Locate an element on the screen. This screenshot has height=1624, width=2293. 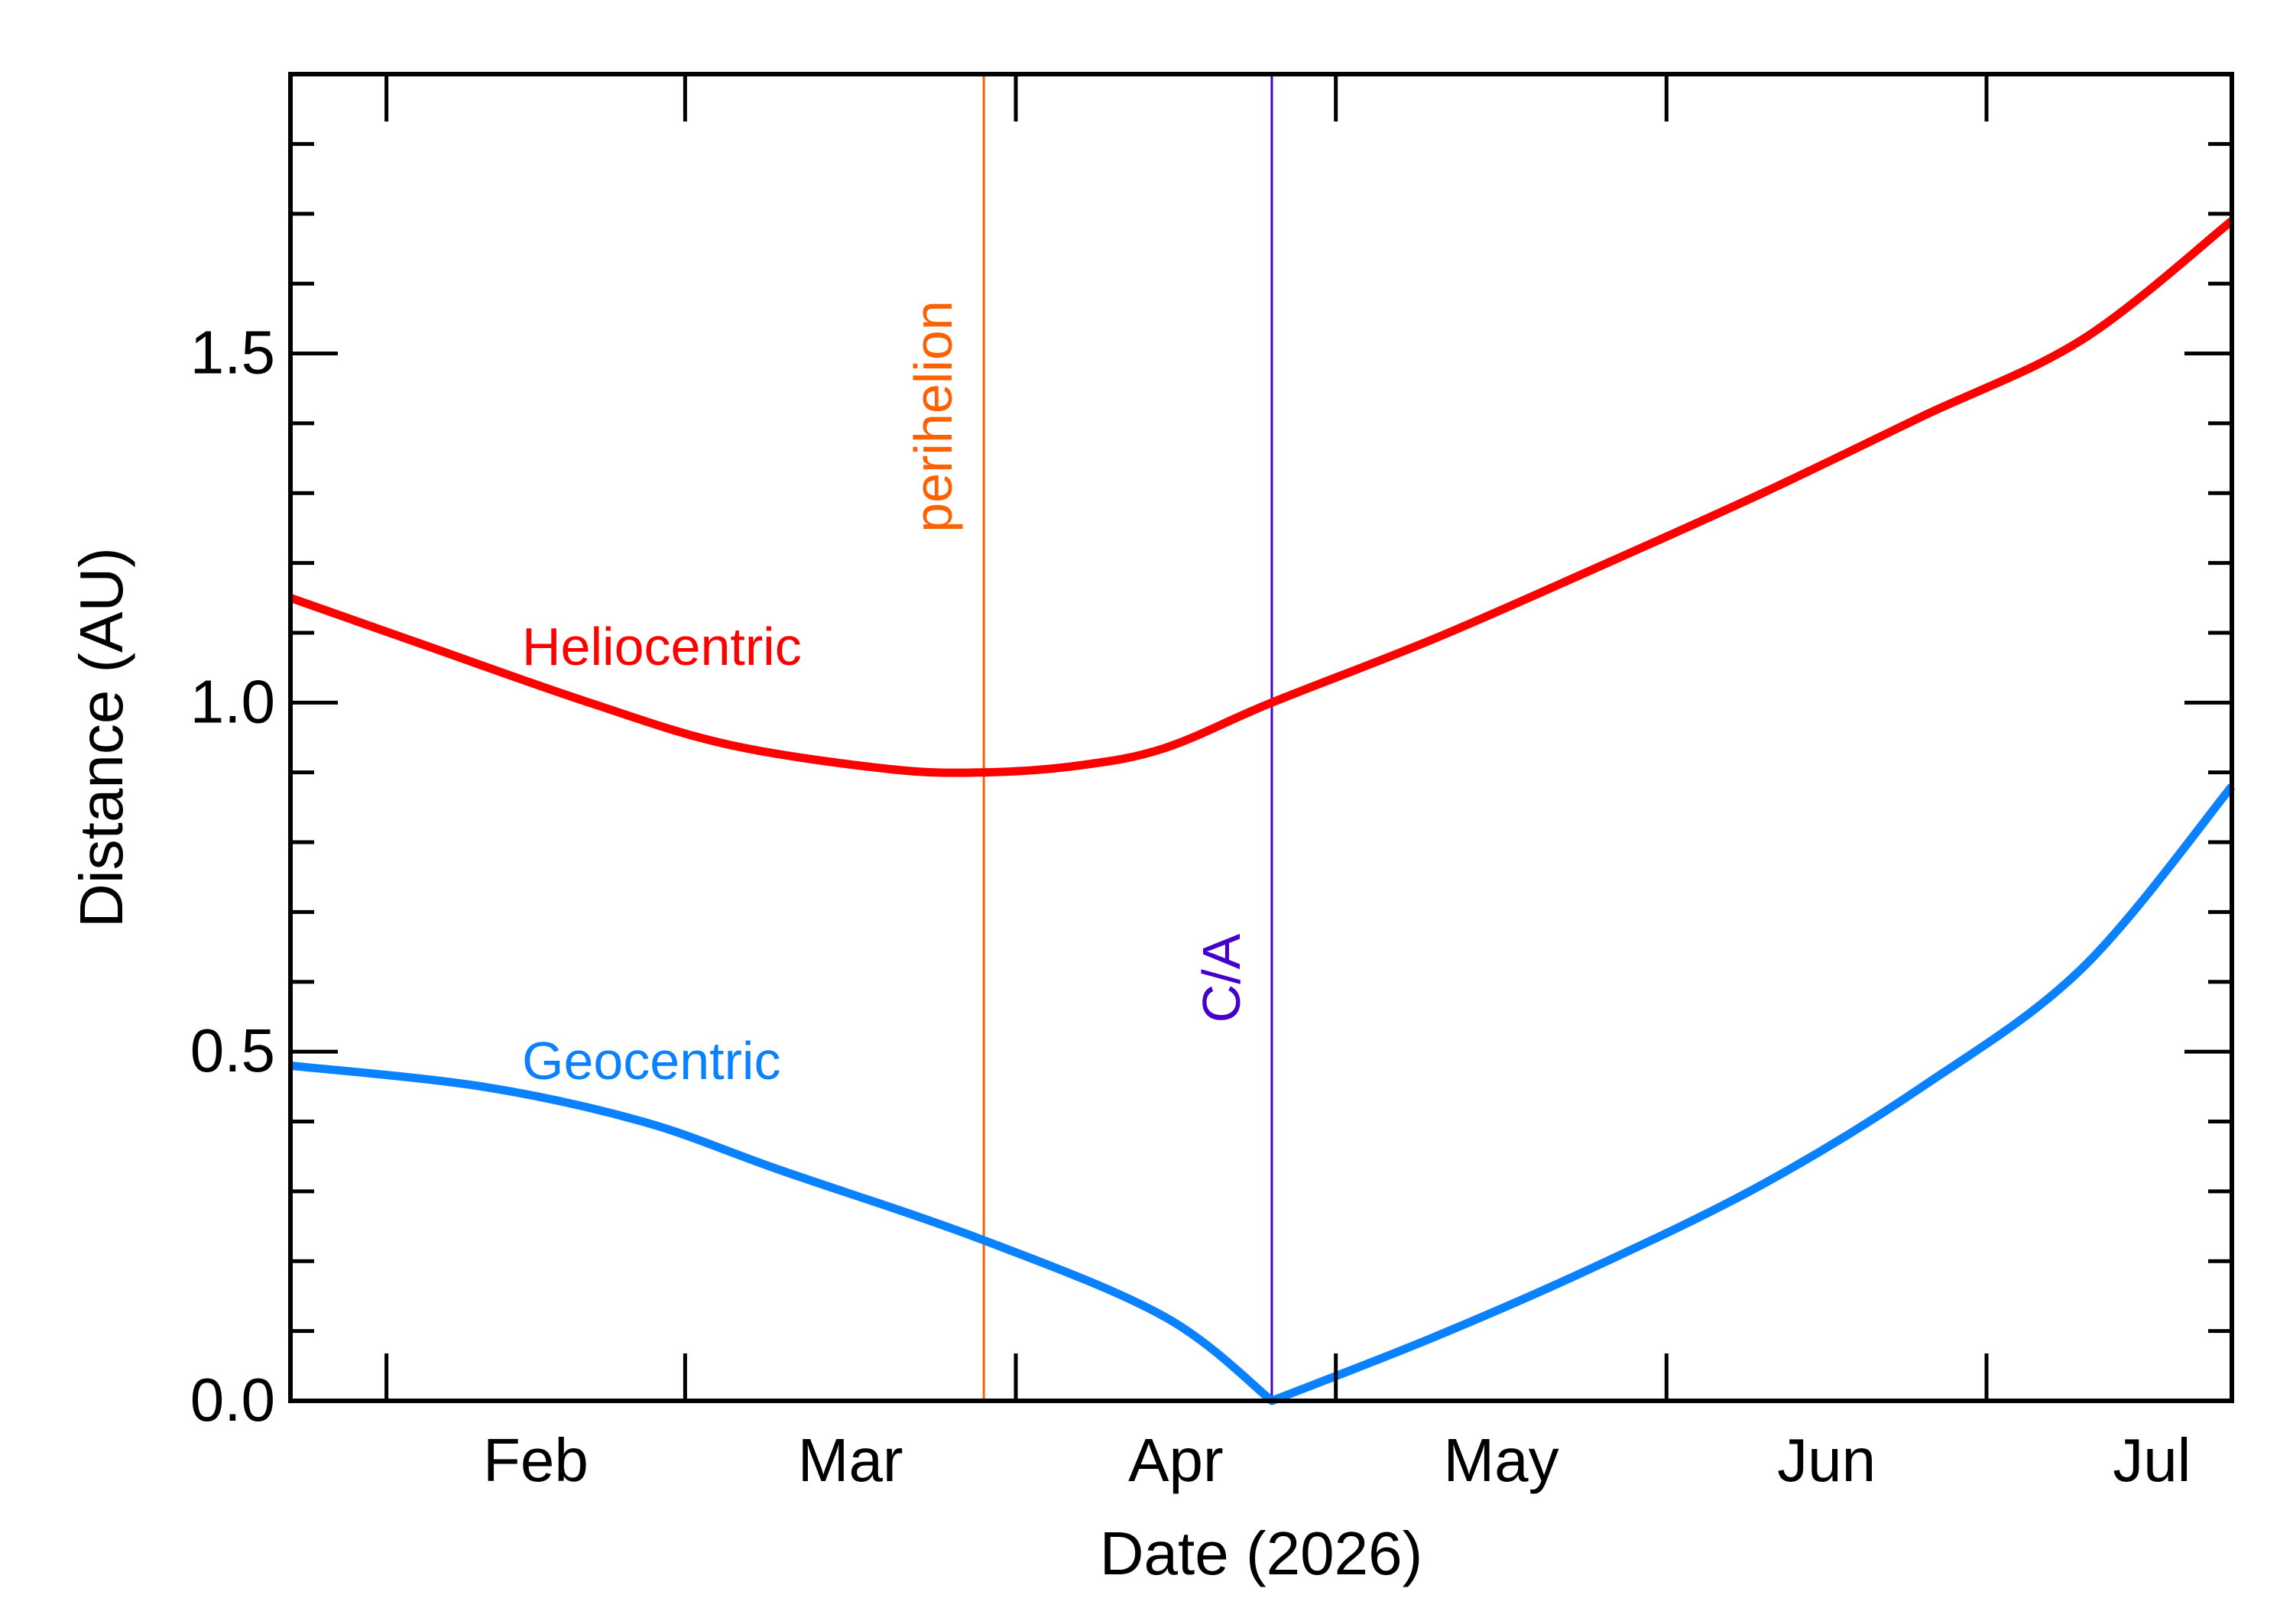
vline-label-perihelion: perihelion is located at coordinates (933, 416).